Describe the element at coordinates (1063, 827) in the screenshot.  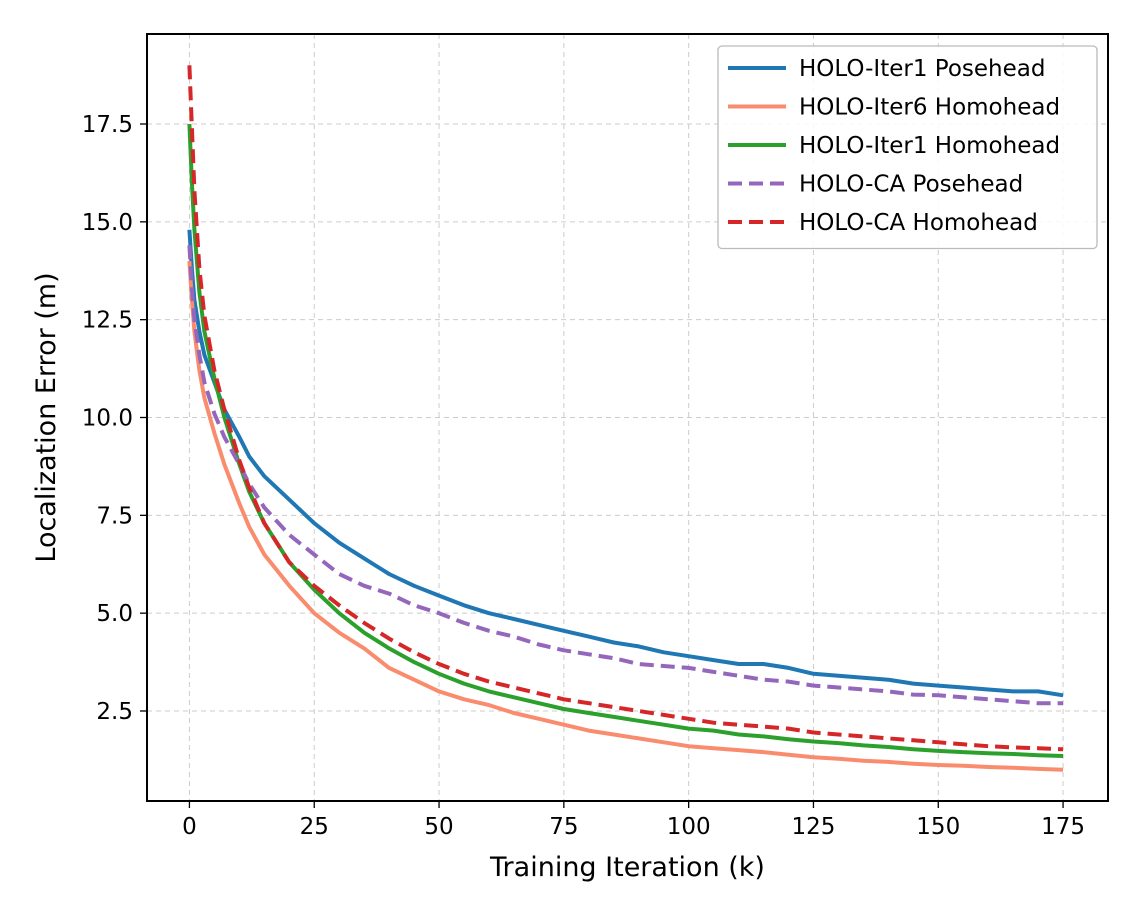
I see `x-tick-label: 175` at that location.